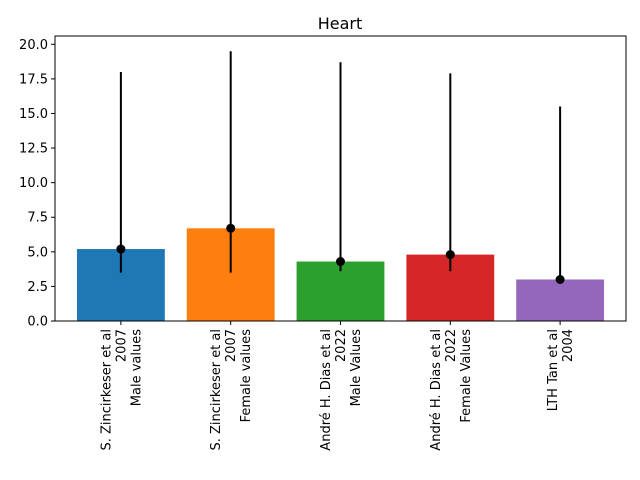  What do you see at coordinates (216, 390) in the screenshot?
I see `x-tick-label-1-line-0: S. Zincirkeser et al` at bounding box center [216, 390].